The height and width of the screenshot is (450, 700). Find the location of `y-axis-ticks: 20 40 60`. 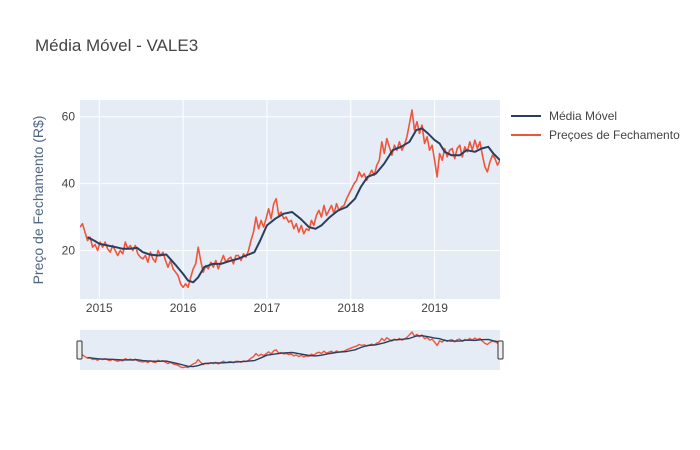

y-axis-ticks: 20 40 60 is located at coordinates (69, 184).